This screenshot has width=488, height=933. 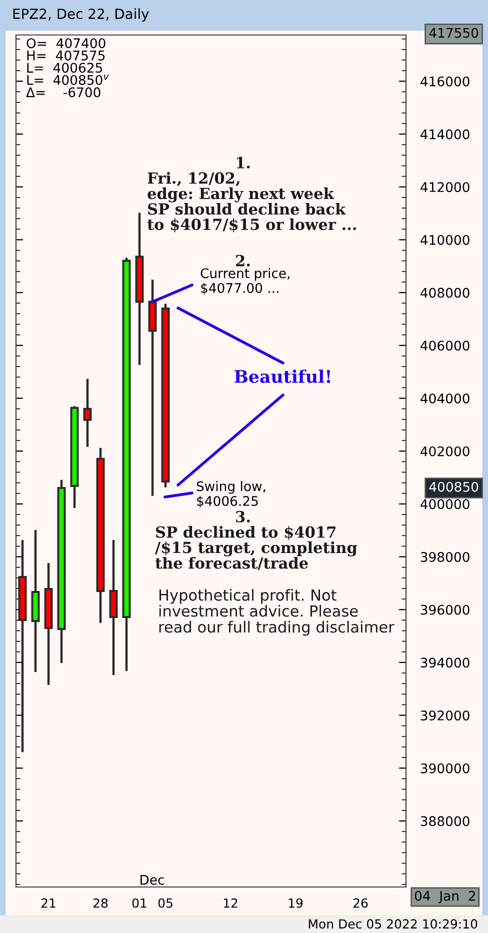 What do you see at coordinates (282, 377) in the screenshot?
I see `annotation: Beautiful!` at bounding box center [282, 377].